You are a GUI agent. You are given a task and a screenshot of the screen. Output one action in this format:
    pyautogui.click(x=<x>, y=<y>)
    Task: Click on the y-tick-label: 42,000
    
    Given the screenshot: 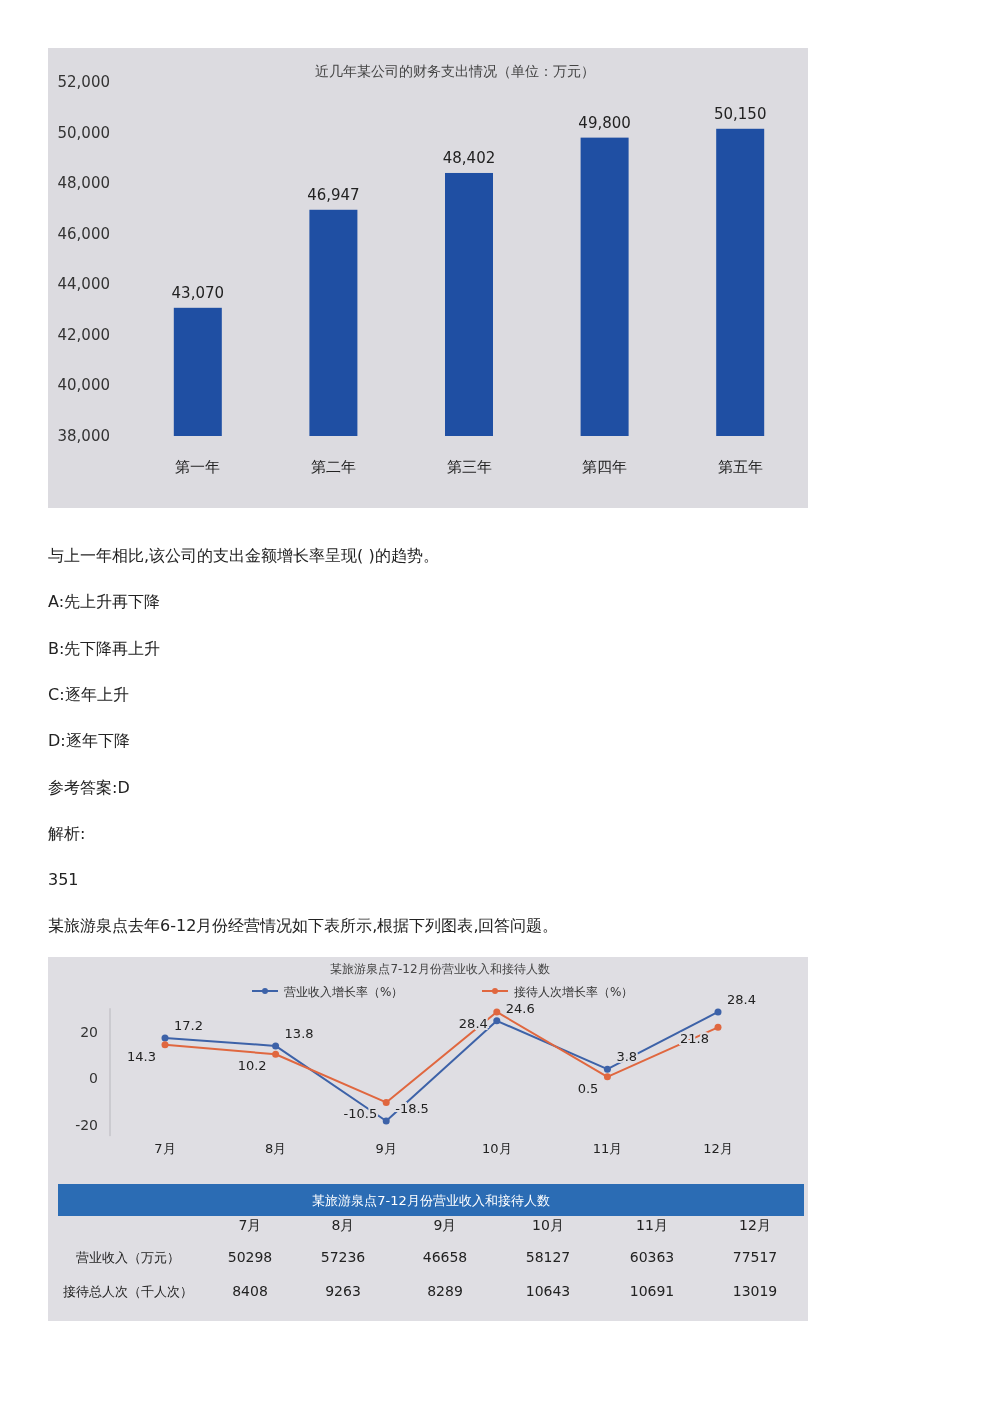 What is the action you would take?
    pyautogui.click(x=83, y=334)
    